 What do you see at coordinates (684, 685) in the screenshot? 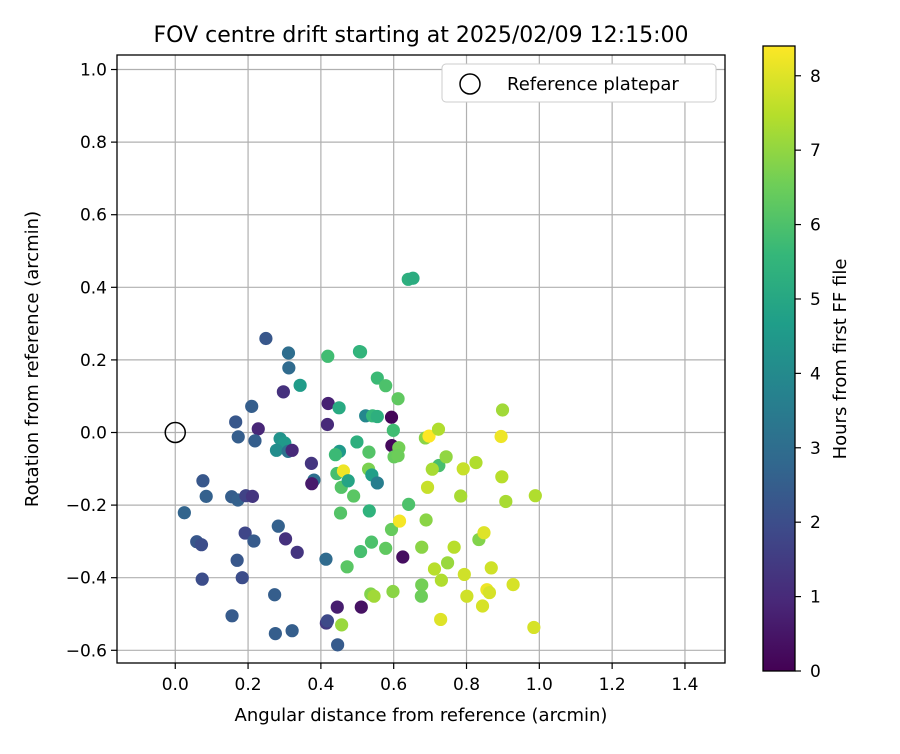
I see `x-tick-label: 1.4` at bounding box center [684, 685].